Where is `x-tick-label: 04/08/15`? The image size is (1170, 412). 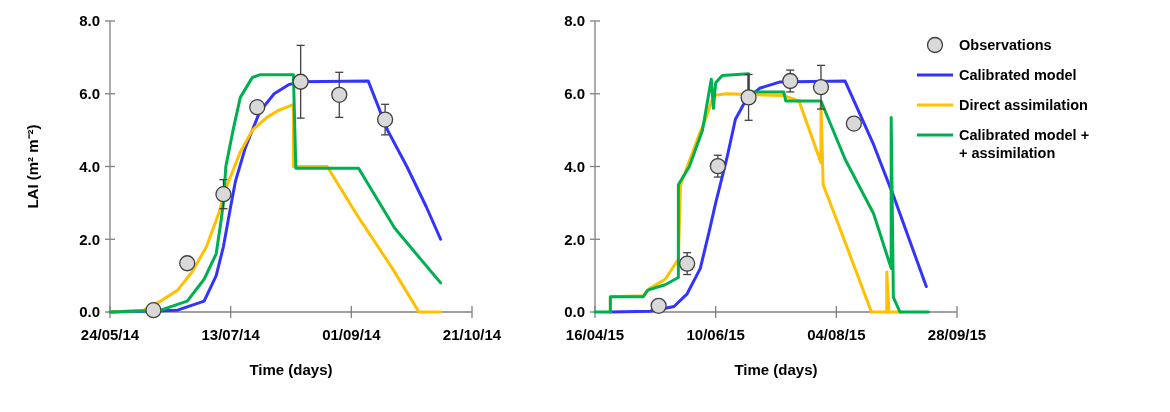
x-tick-label: 04/08/15 is located at coordinates (836, 334).